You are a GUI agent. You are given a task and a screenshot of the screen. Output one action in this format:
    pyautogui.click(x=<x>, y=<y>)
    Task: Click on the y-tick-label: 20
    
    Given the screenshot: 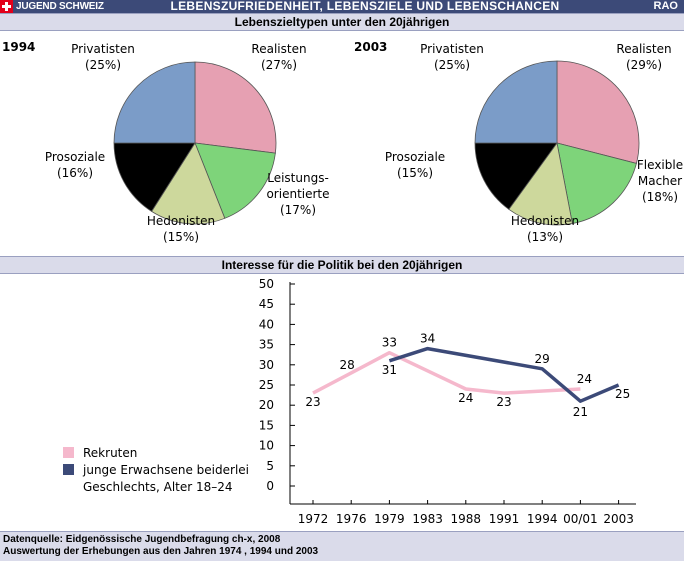 What is the action you would take?
    pyautogui.click(x=266, y=405)
    